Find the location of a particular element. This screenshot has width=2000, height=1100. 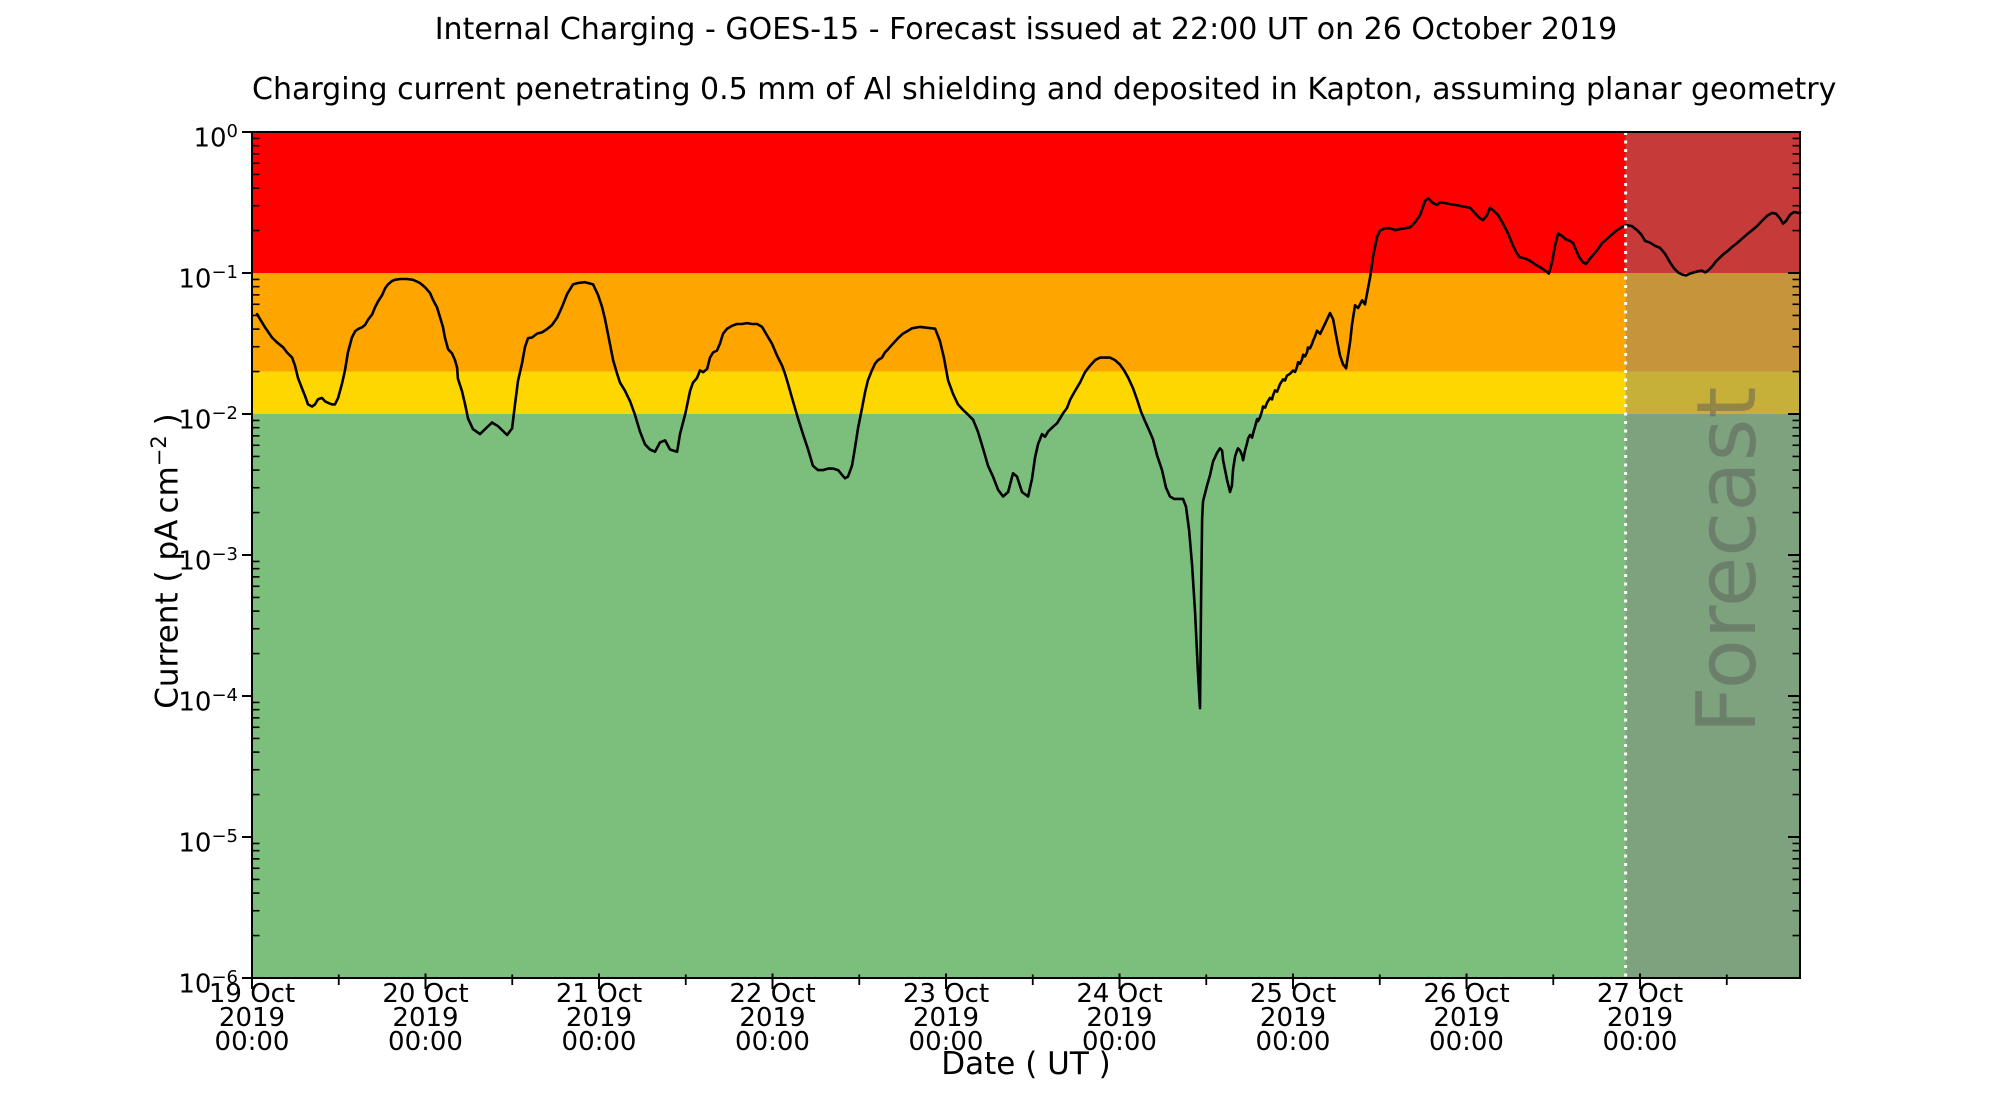

y-tick-label: 10⁻² is located at coordinates (208, 419).